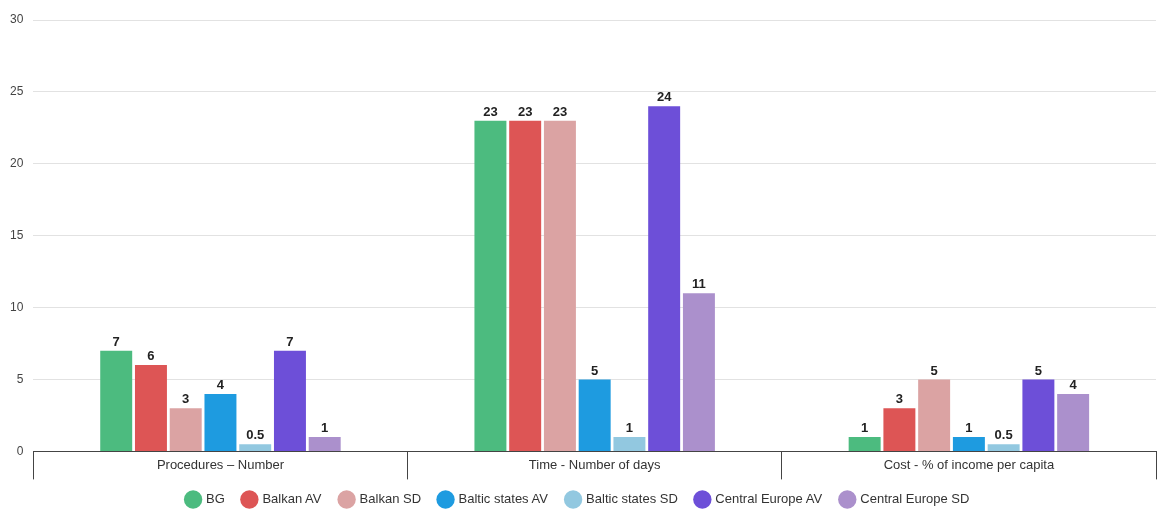 The width and height of the screenshot is (1161, 521). I want to click on legend-label: Central Europe SD, so click(915, 499).